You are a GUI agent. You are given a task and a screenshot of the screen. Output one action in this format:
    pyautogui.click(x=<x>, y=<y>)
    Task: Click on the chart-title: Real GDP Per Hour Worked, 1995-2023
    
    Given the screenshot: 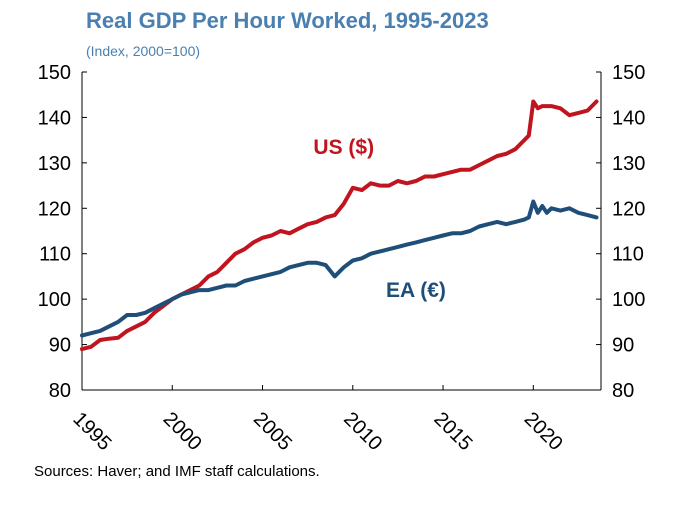 What is the action you would take?
    pyautogui.click(x=287, y=20)
    